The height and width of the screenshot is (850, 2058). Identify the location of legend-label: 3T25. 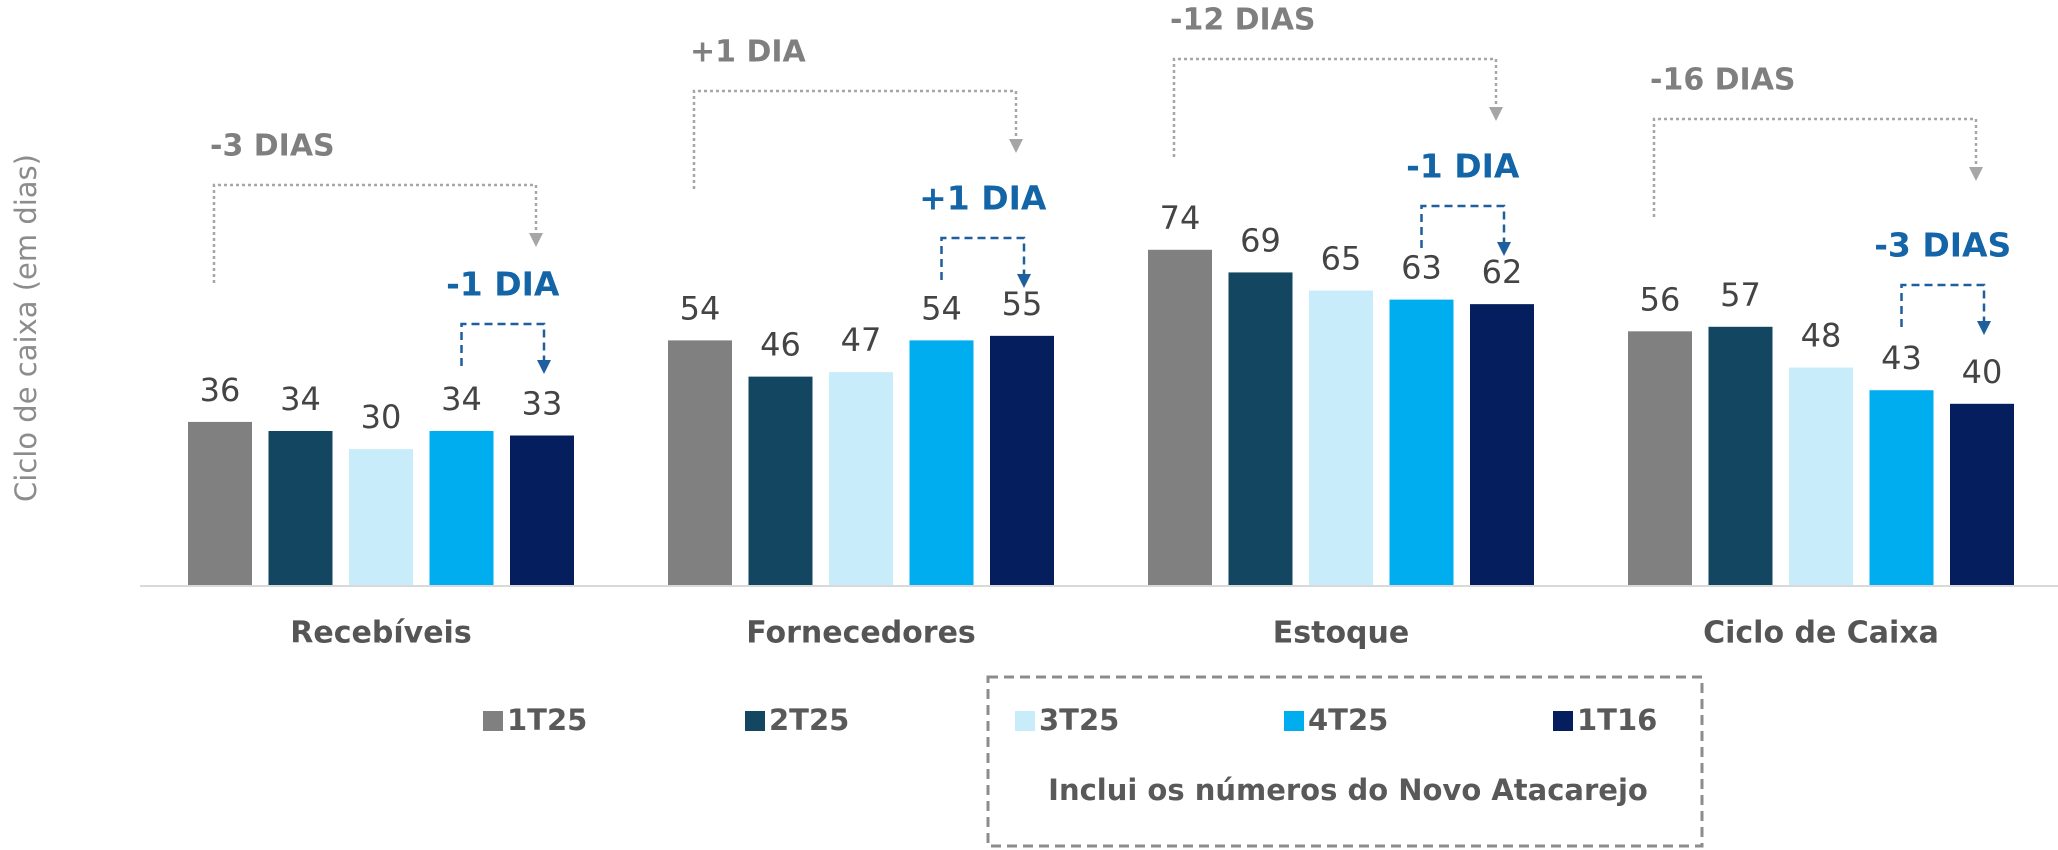
(1079, 720).